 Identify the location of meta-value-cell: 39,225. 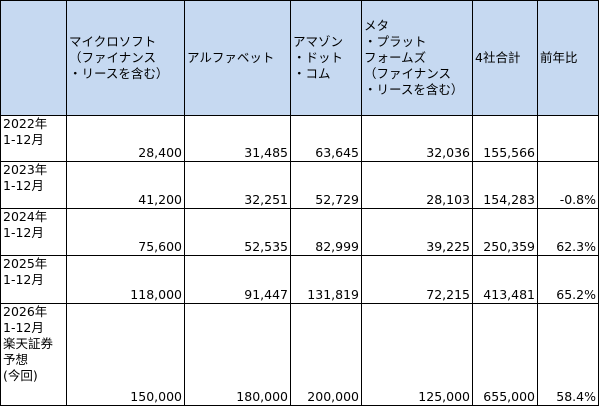
(417, 232).